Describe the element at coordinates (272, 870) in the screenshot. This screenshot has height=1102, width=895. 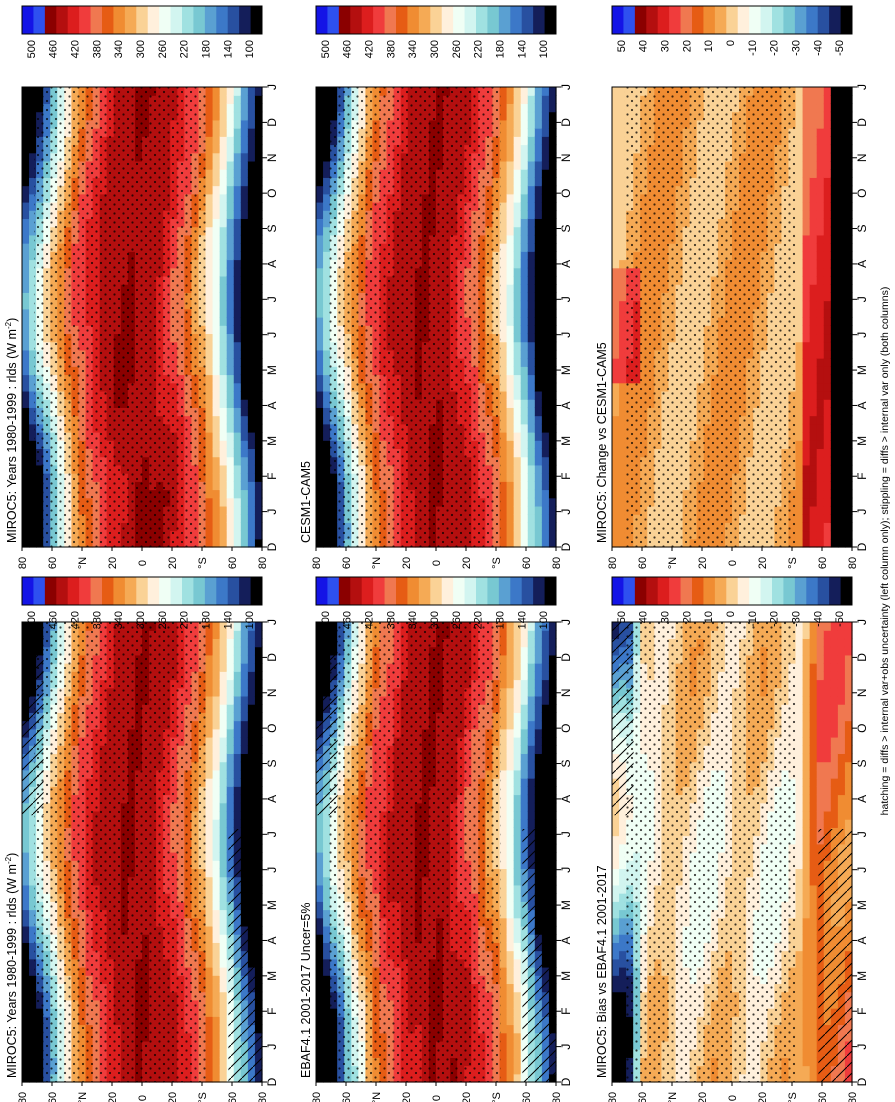
I see `x-tick-label: J` at that location.